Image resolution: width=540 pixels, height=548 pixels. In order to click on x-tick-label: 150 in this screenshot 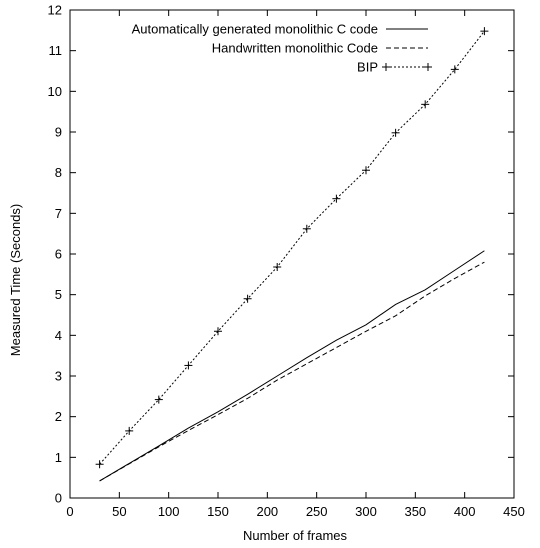, I will do `click(218, 511)`.